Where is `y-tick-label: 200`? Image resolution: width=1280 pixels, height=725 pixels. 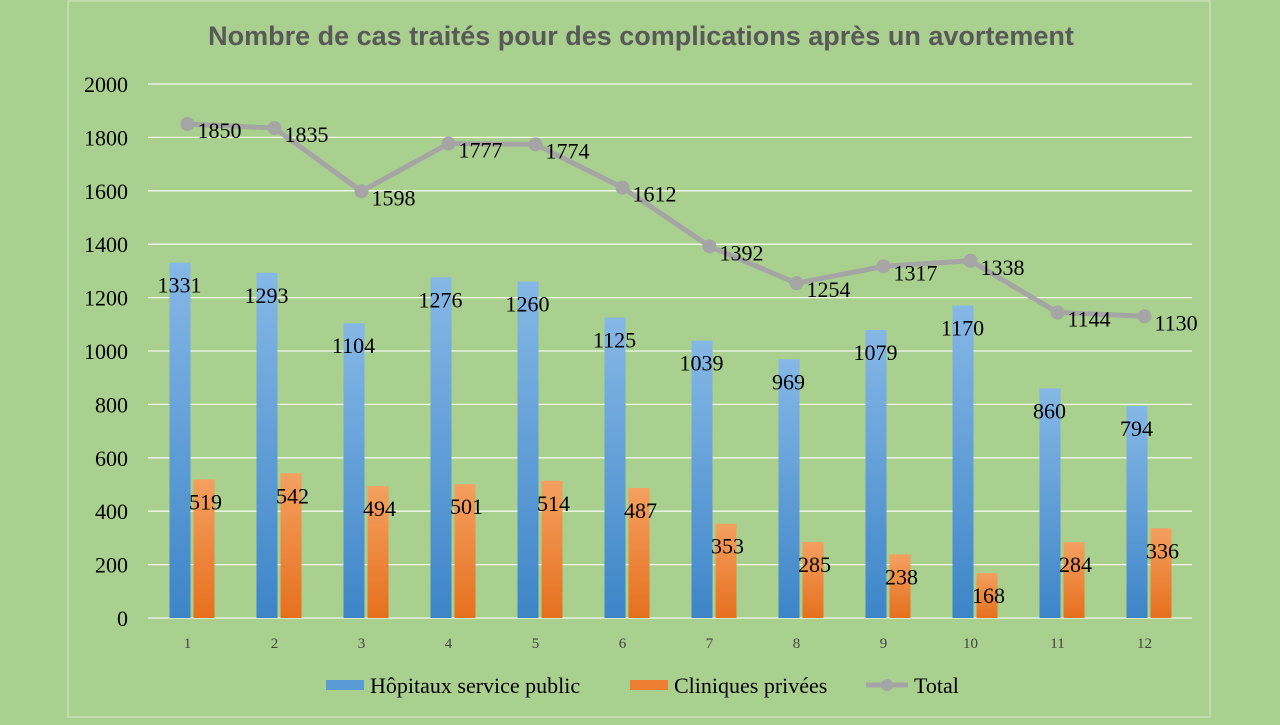 y-tick-label: 200 is located at coordinates (111, 565).